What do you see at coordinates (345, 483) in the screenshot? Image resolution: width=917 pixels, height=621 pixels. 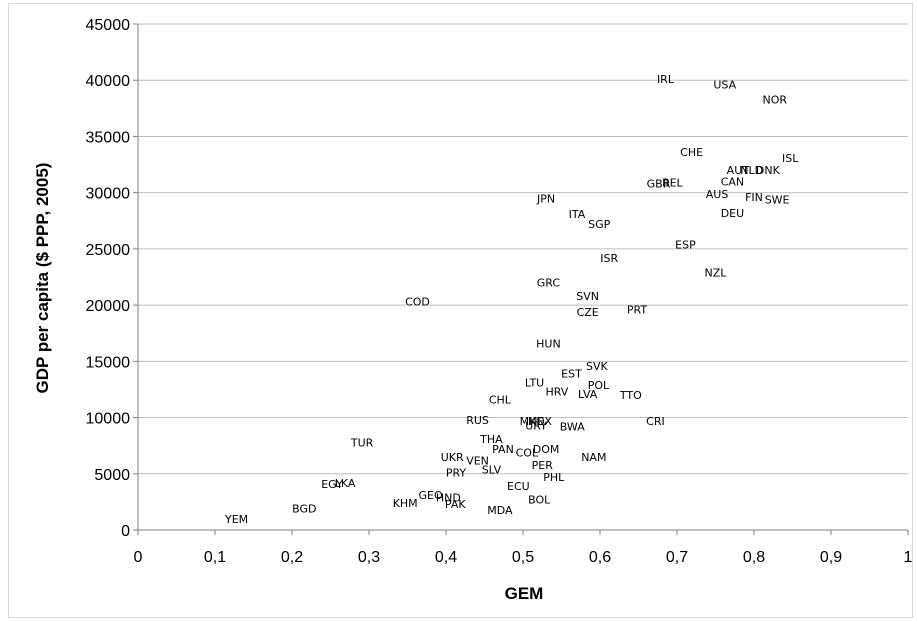 I see `point-label: LKA` at bounding box center [345, 483].